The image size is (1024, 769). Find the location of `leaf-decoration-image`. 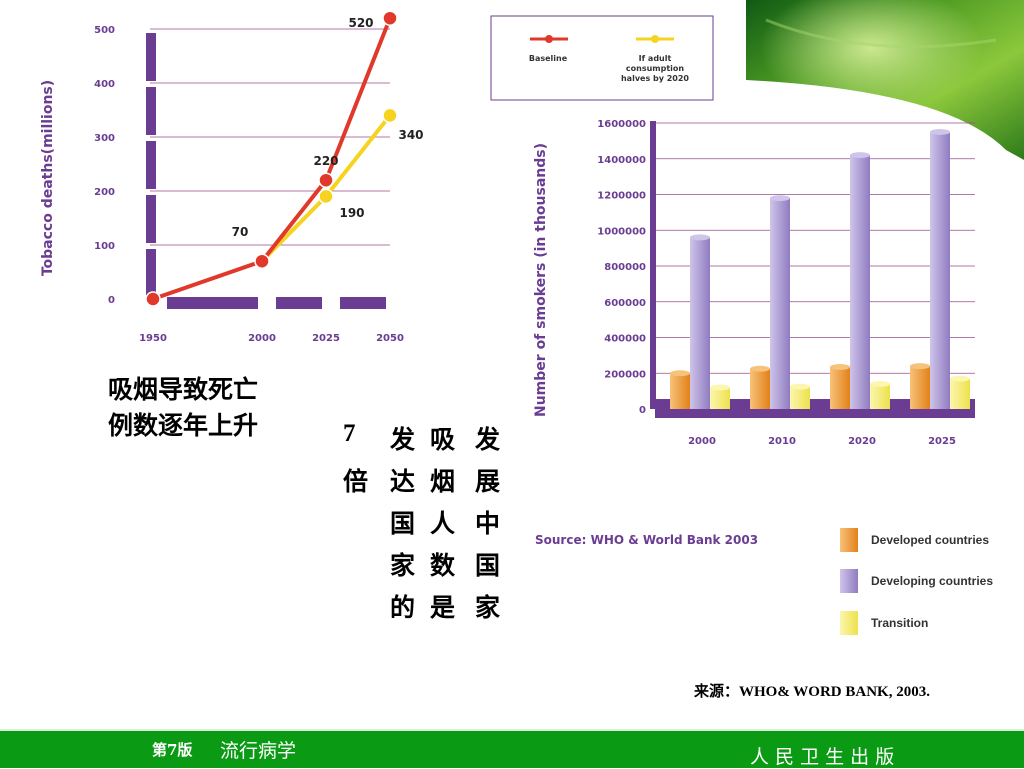

leaf-decoration-image is located at coordinates (885, 80).